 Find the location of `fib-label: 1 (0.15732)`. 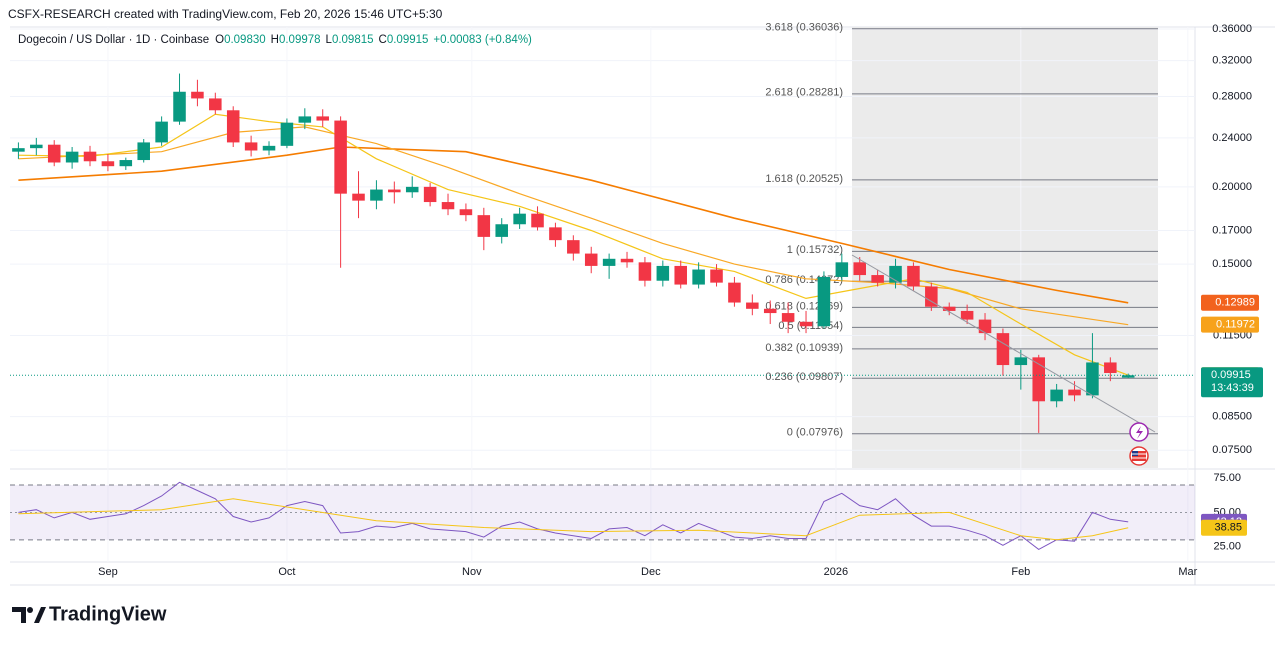

fib-label: 1 (0.15732) is located at coordinates (815, 250).